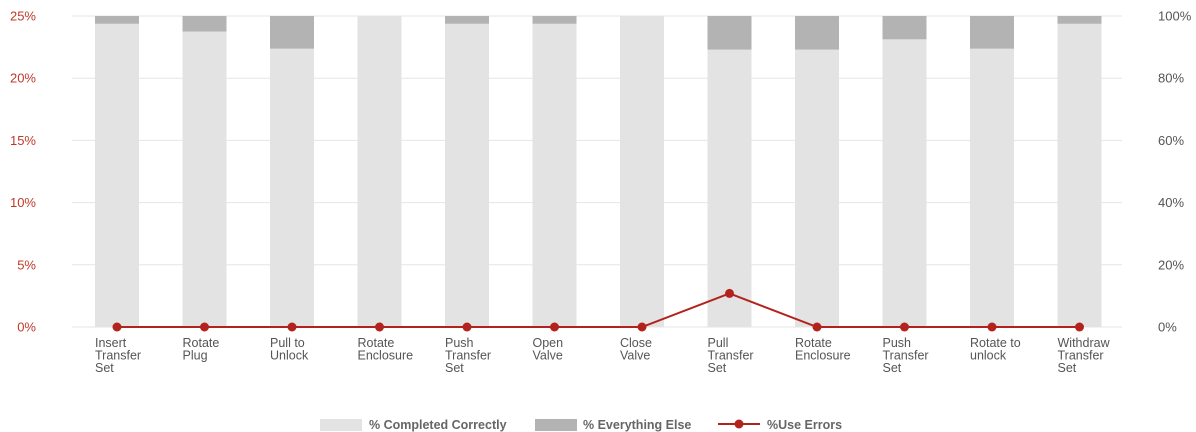  I want to click on use-errors-line, so click(598, 310).